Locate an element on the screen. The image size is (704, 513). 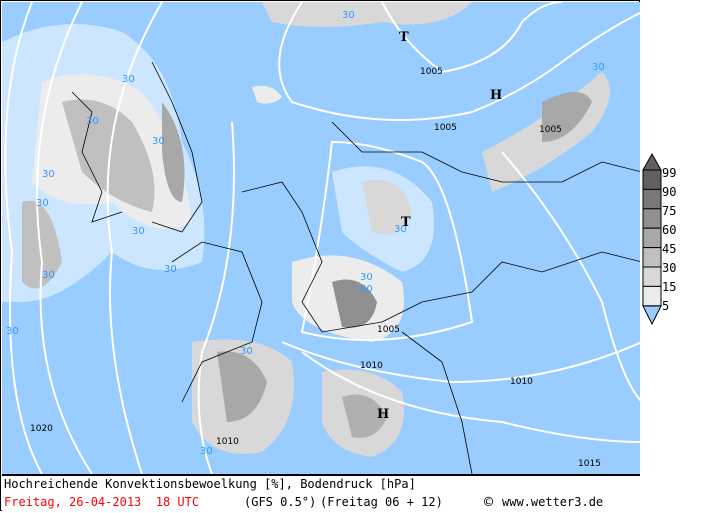
model-info: (GFS 0.5°) is located at coordinates (280, 502).